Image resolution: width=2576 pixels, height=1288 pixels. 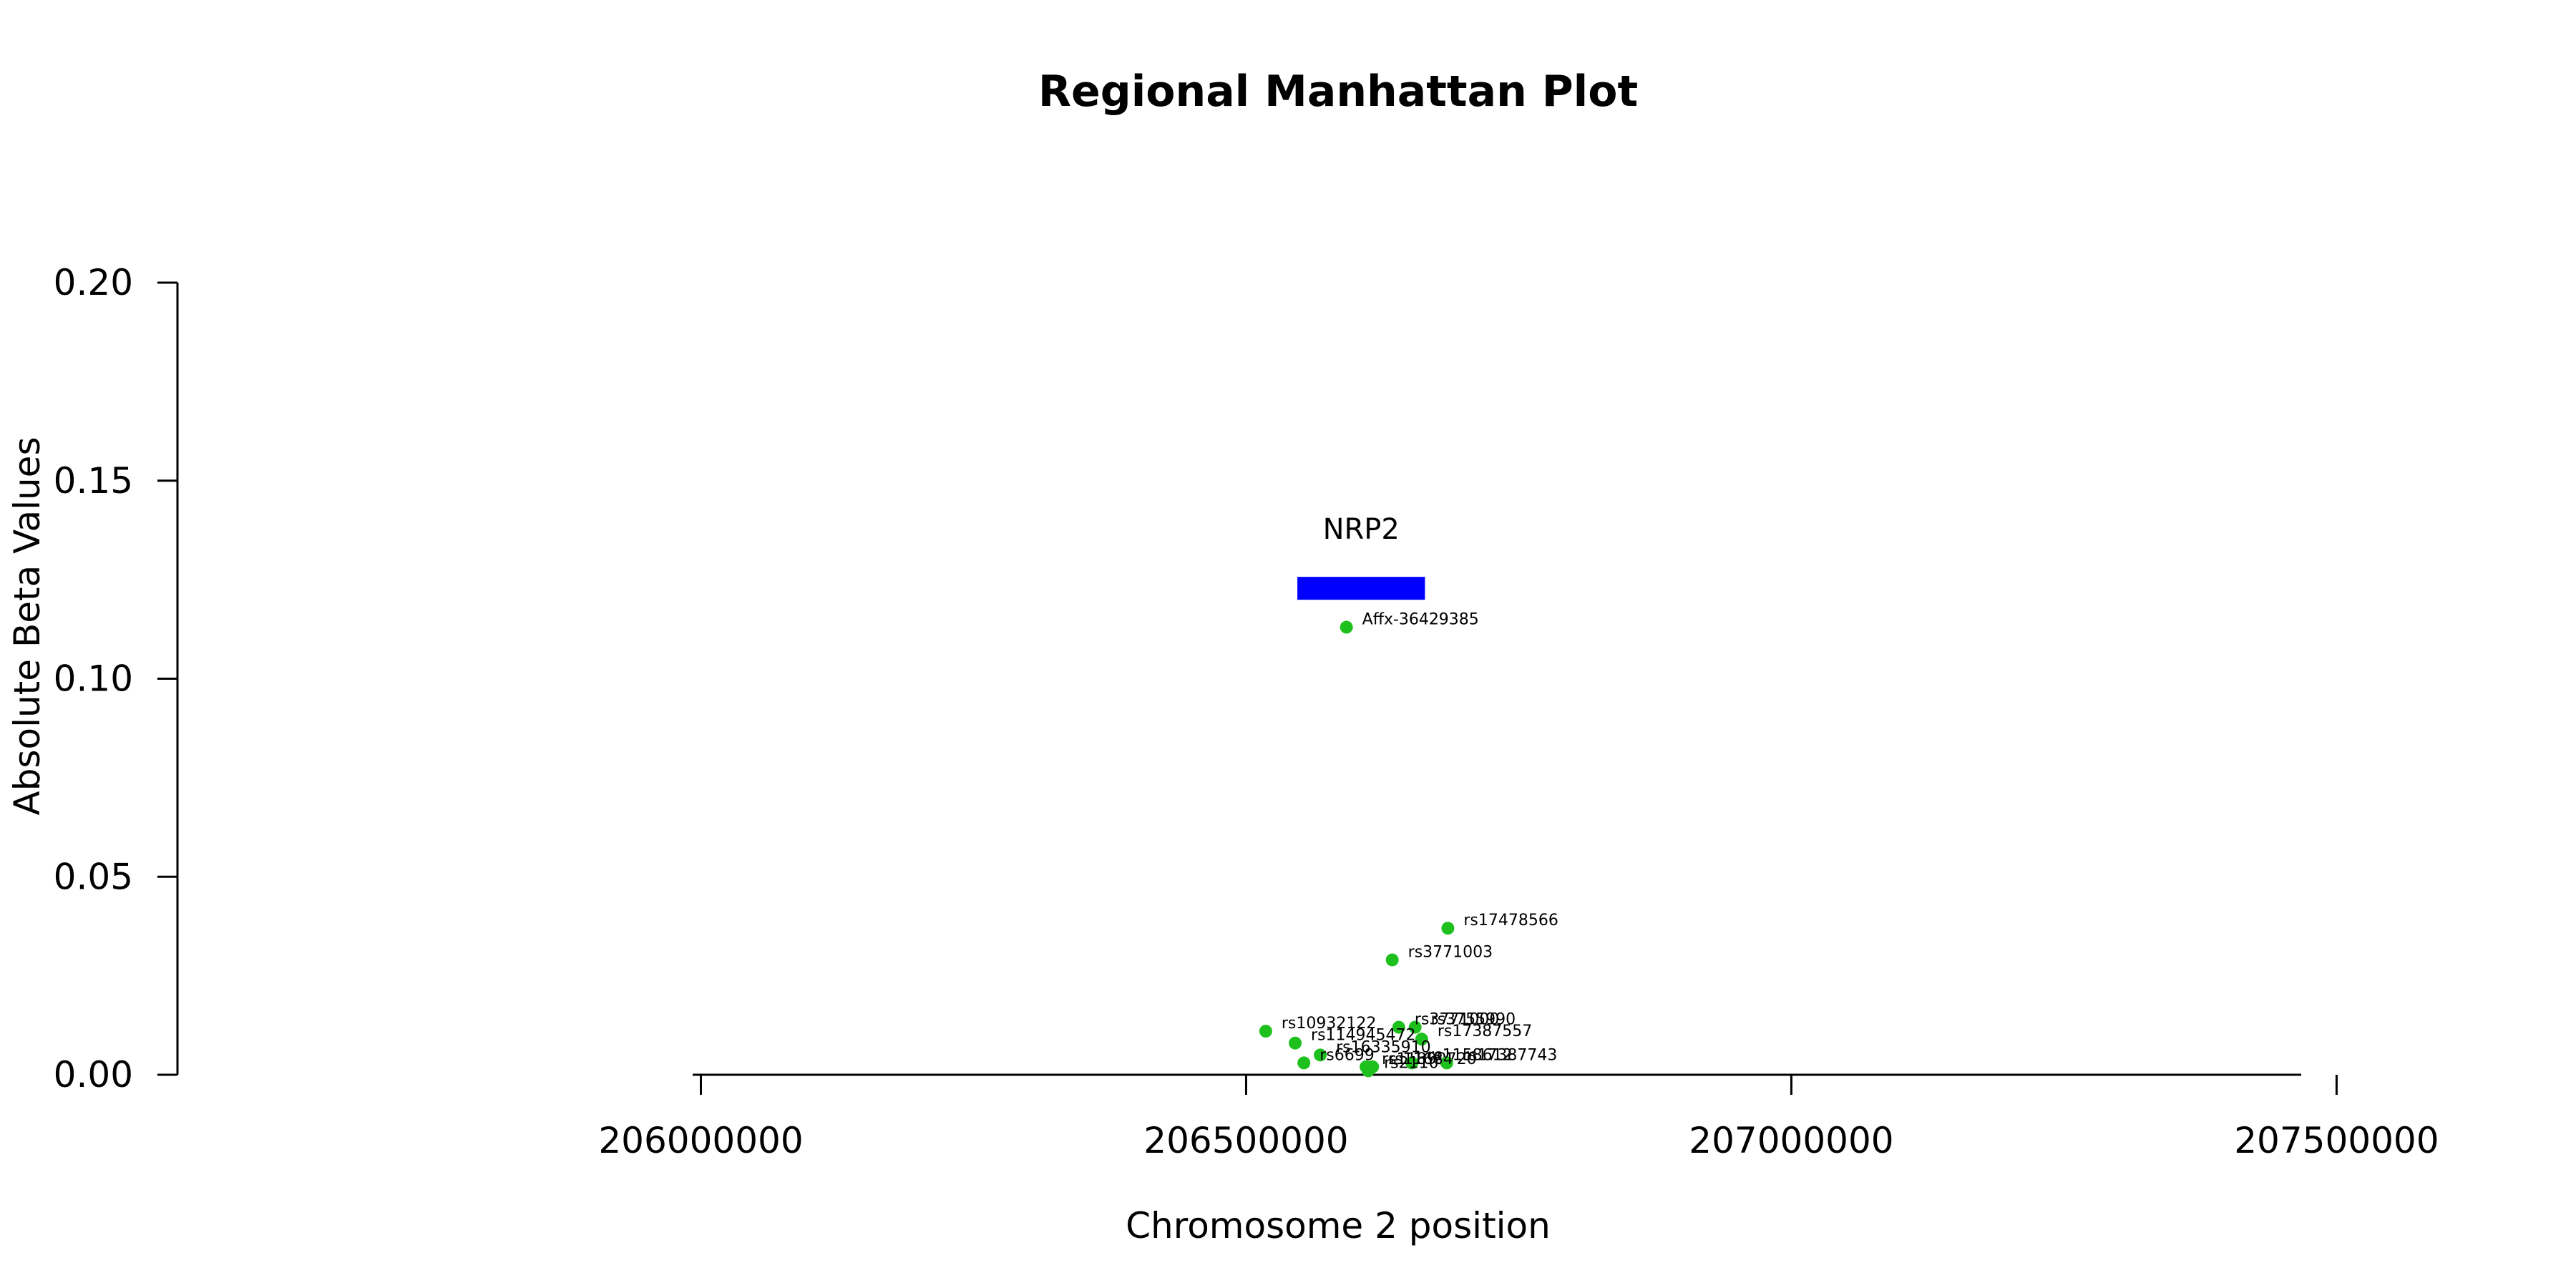 What do you see at coordinates (1361, 556) in the screenshot?
I see `gene-track: NRP2` at bounding box center [1361, 556].